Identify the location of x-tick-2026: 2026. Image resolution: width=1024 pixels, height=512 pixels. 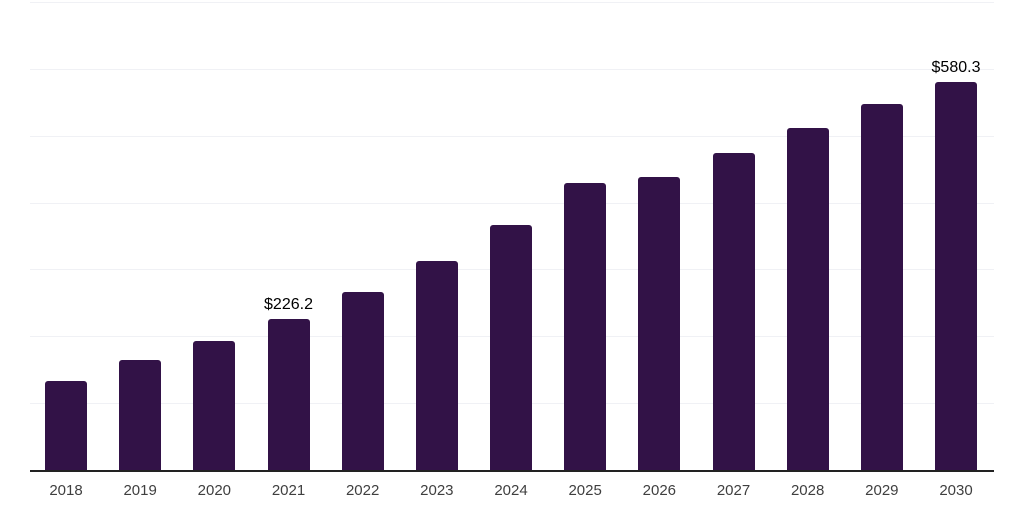
(659, 490).